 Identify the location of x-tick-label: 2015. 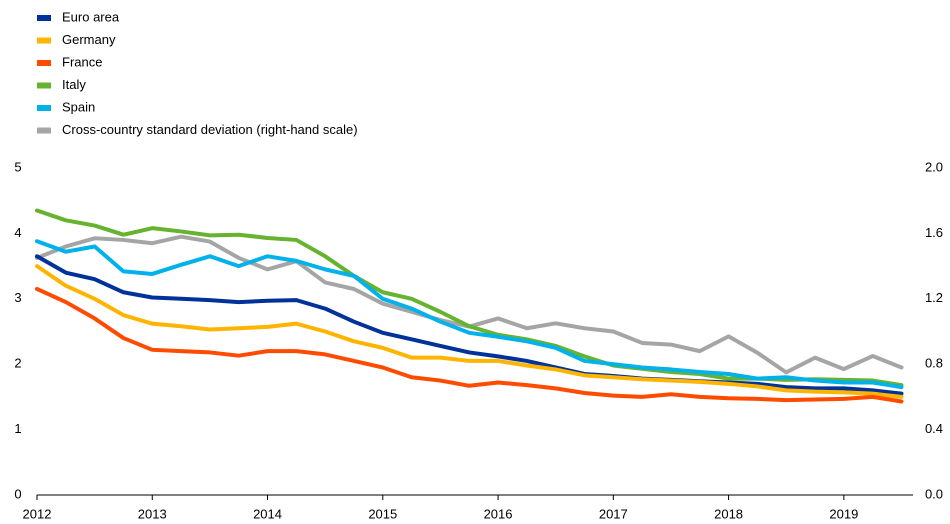
(382, 513).